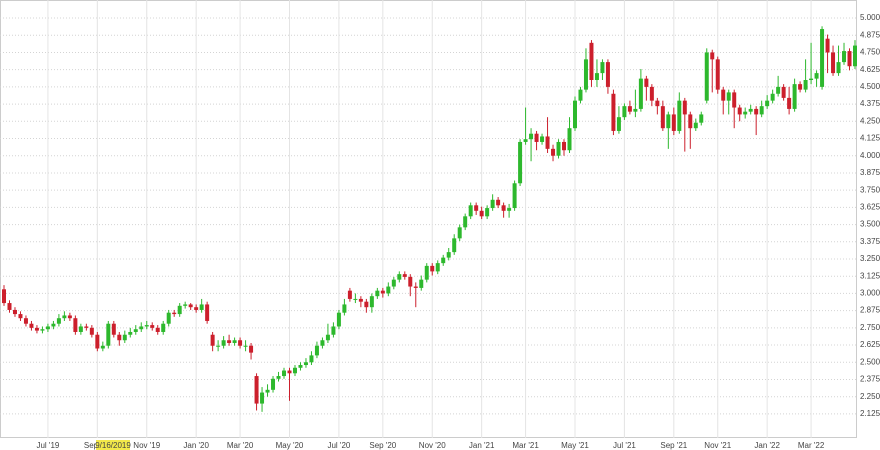  What do you see at coordinates (870, 17) in the screenshot?
I see `y-tick-label: 5.000` at bounding box center [870, 17].